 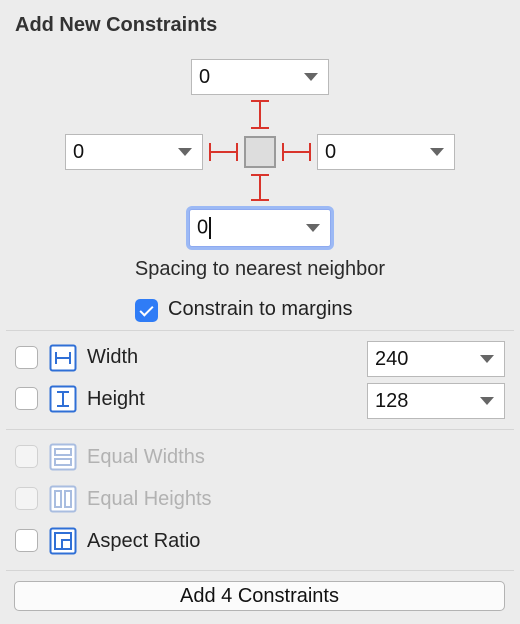 What do you see at coordinates (26, 456) in the screenshot?
I see `equal-widths-checkbox` at bounding box center [26, 456].